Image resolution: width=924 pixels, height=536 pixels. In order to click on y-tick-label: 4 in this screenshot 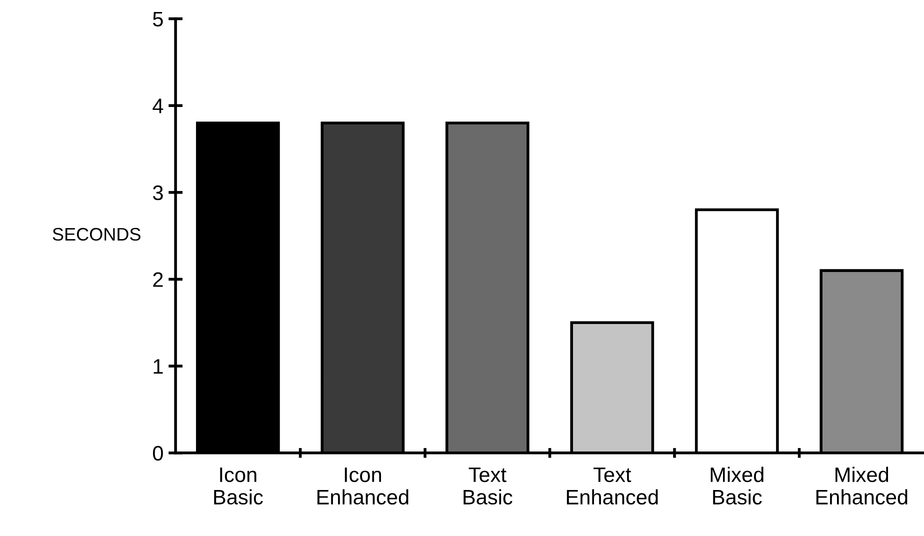, I will do `click(158, 106)`.